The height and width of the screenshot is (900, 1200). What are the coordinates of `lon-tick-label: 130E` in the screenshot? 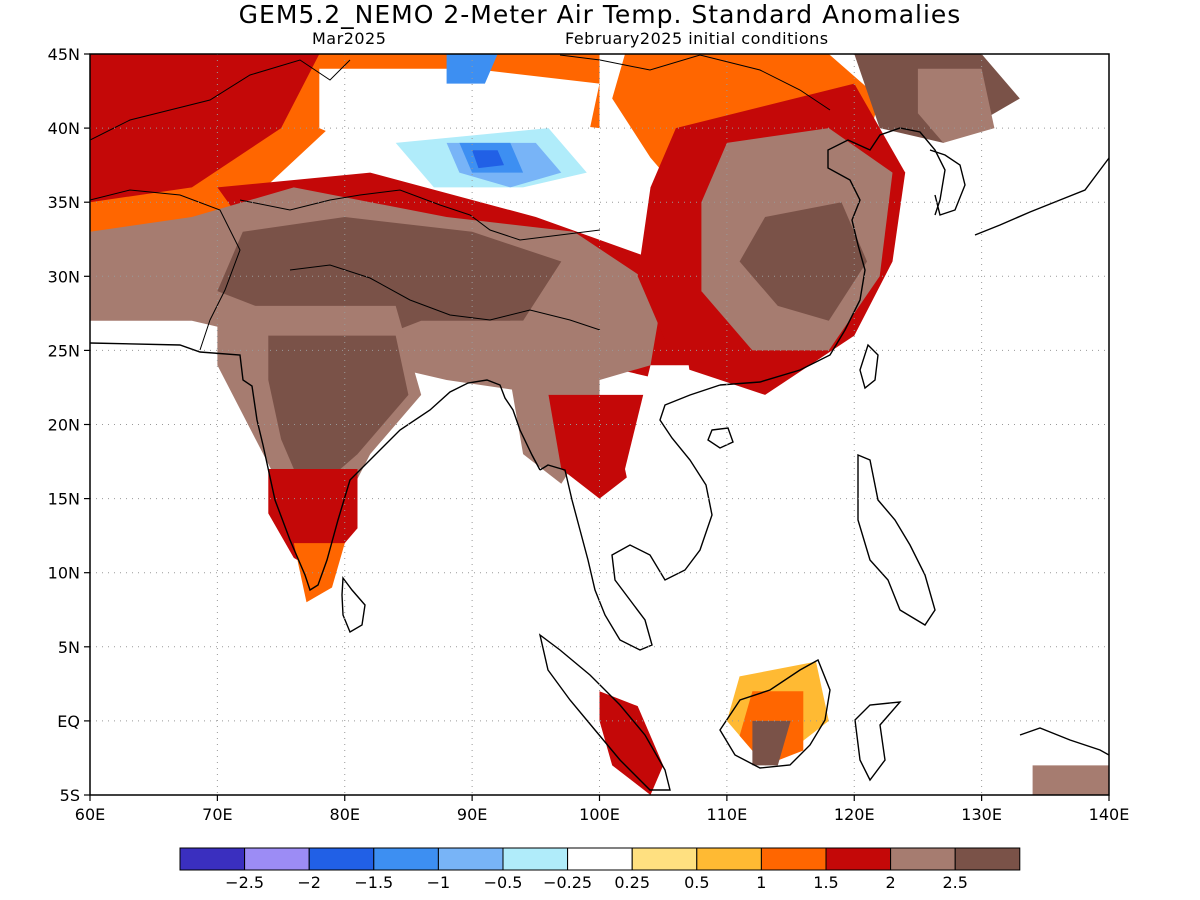 It's located at (981, 814).